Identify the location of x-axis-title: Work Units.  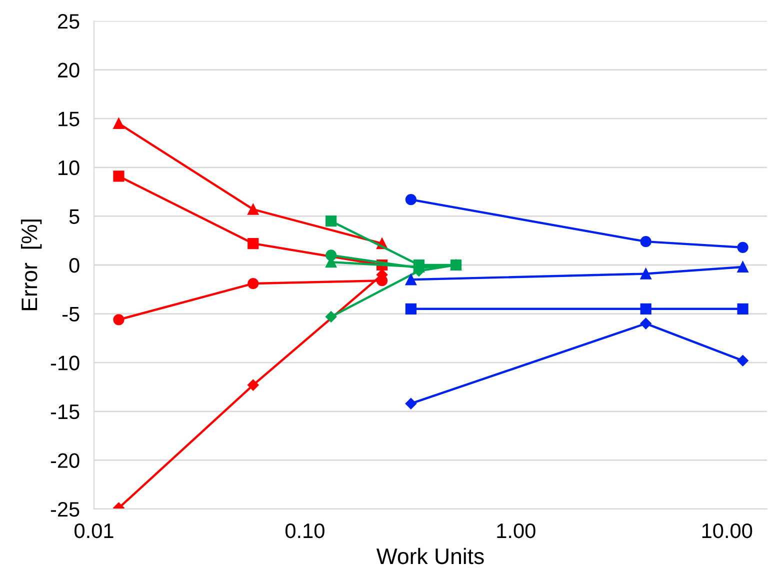
(430, 556).